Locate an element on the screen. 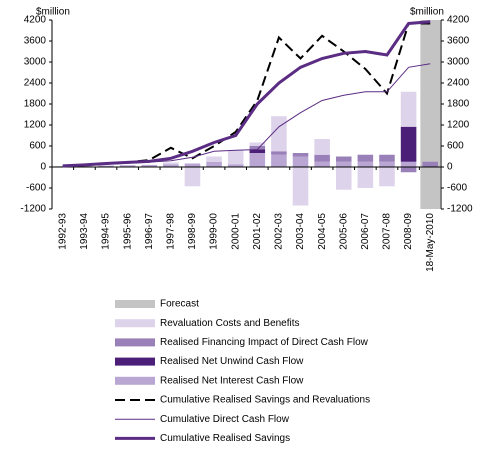 The height and width of the screenshot is (454, 492). y2-axis-title: $million is located at coordinates (427, 12).